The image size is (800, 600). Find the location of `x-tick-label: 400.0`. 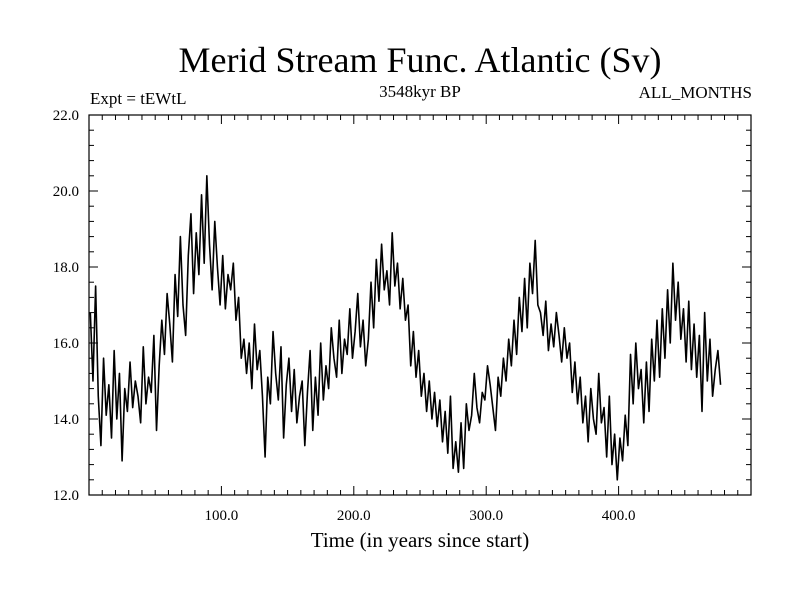

x-tick-label: 400.0 is located at coordinates (619, 516).